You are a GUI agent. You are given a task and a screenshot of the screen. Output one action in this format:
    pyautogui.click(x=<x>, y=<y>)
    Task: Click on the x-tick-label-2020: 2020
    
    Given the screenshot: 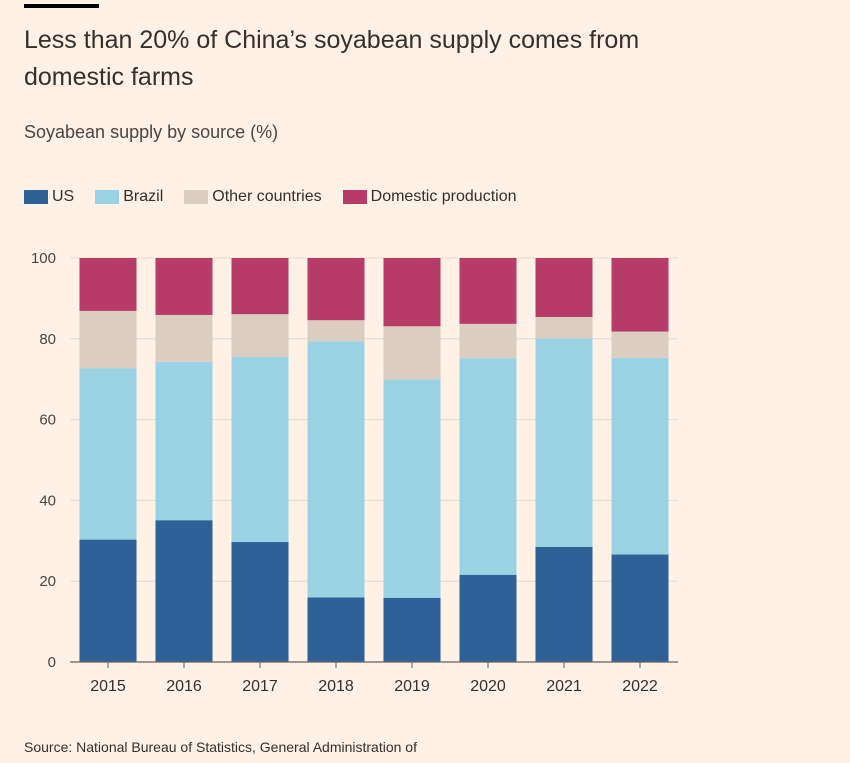 What is the action you would take?
    pyautogui.click(x=488, y=686)
    